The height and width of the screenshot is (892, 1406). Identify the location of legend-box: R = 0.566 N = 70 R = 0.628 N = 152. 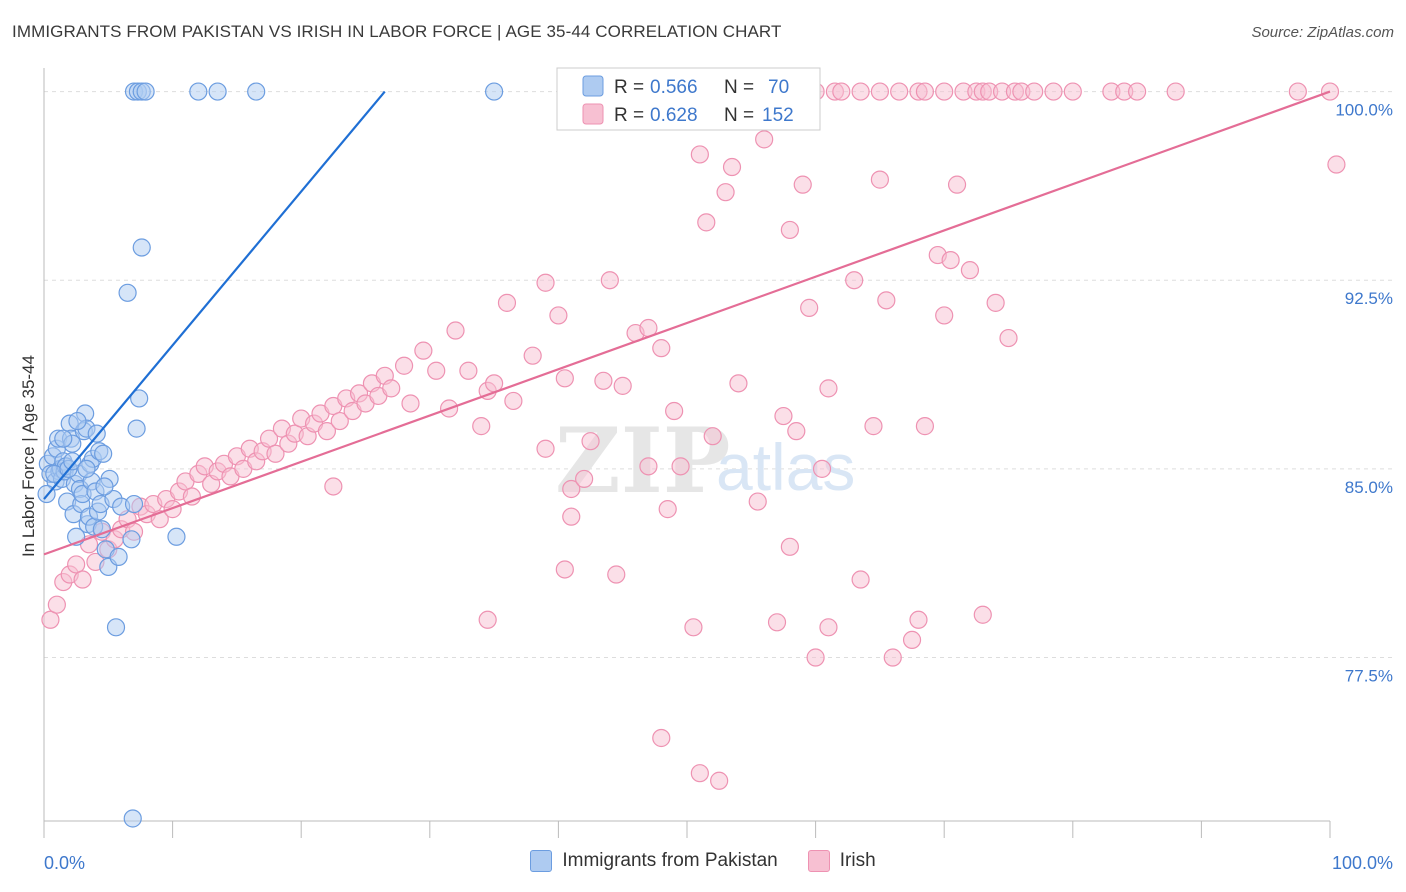
(688, 99).